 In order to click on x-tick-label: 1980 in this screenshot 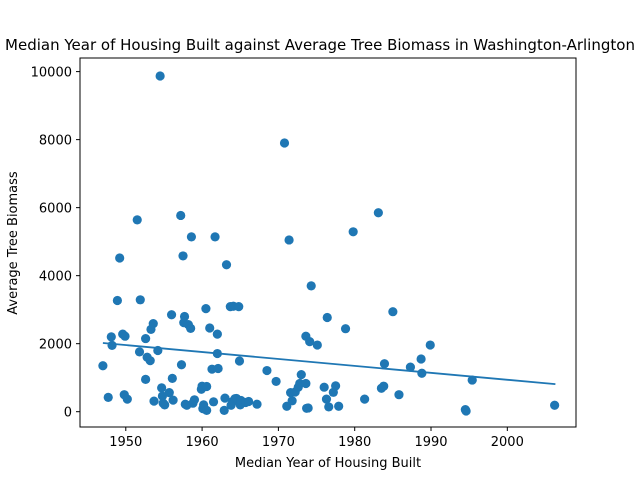, I will do `click(354, 442)`.